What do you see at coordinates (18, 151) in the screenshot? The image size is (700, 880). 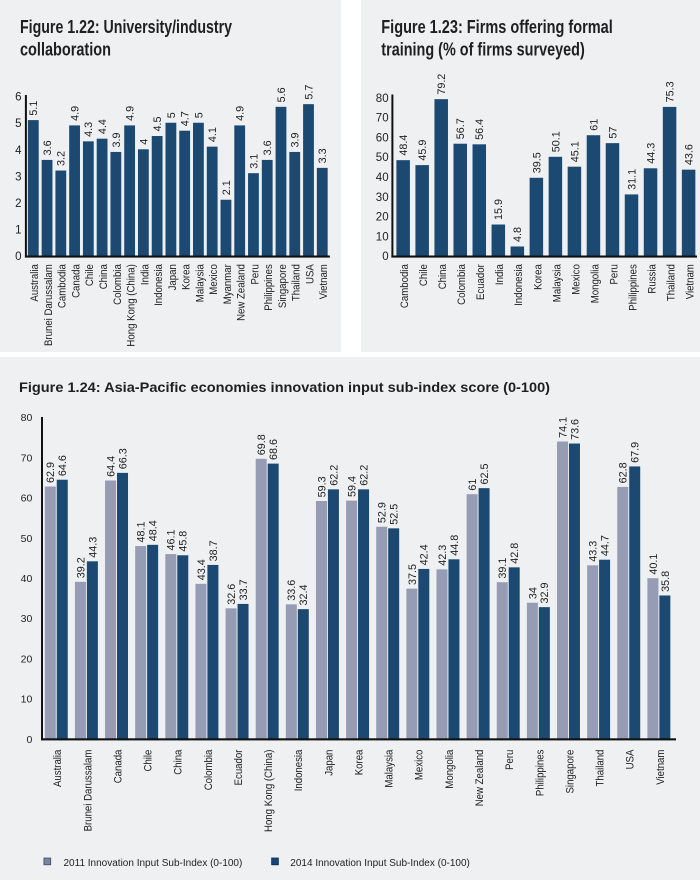 I see `svg-text: 4` at bounding box center [18, 151].